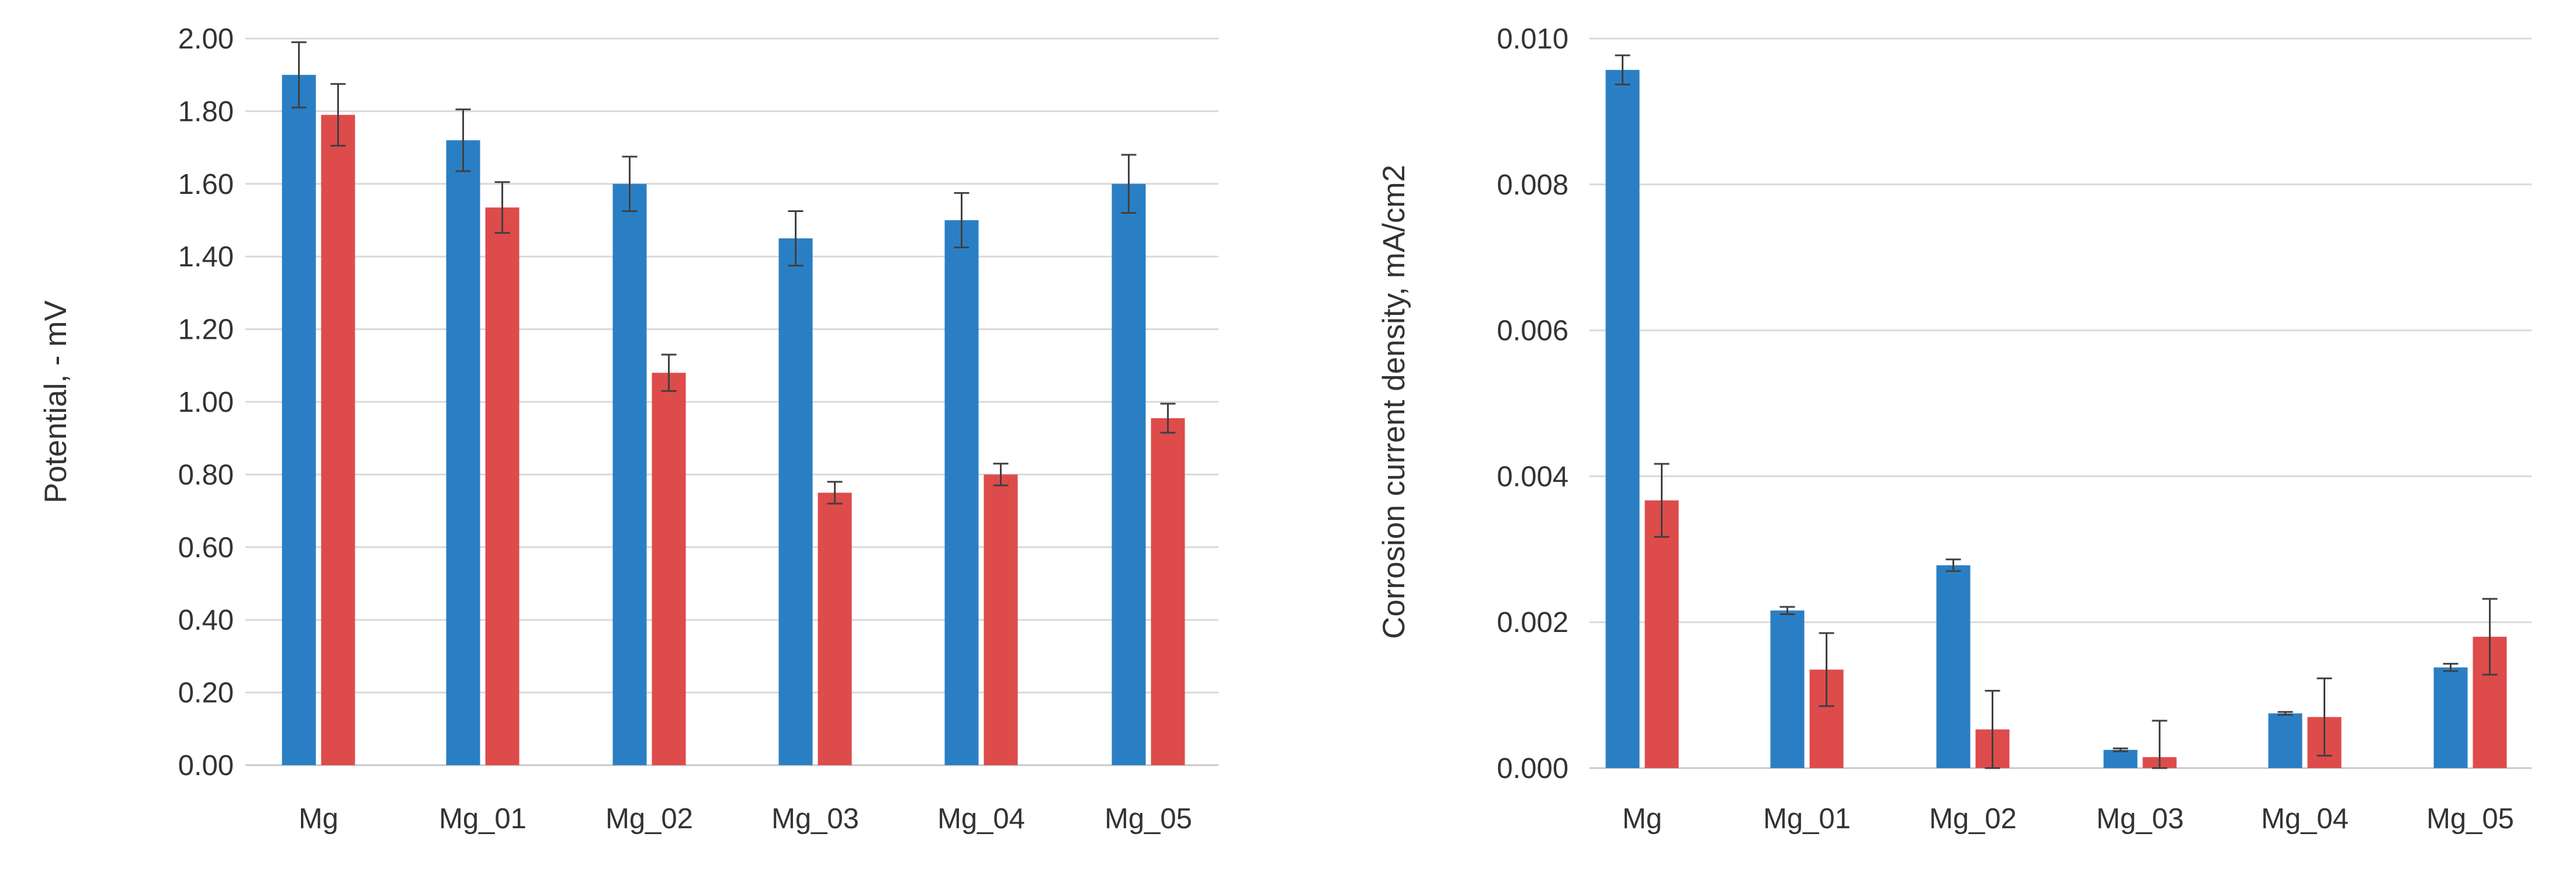 The width and height of the screenshot is (2576, 889). What do you see at coordinates (1533, 769) in the screenshot?
I see `y-tick-label: 0.000` at bounding box center [1533, 769].